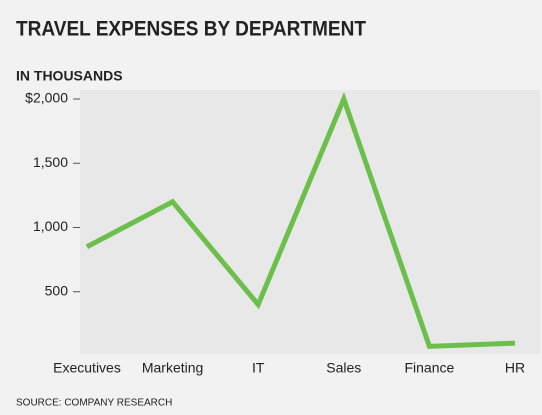 The image size is (542, 415). Describe the element at coordinates (57, 290) in the screenshot. I see `y-tick-label: 500` at that location.